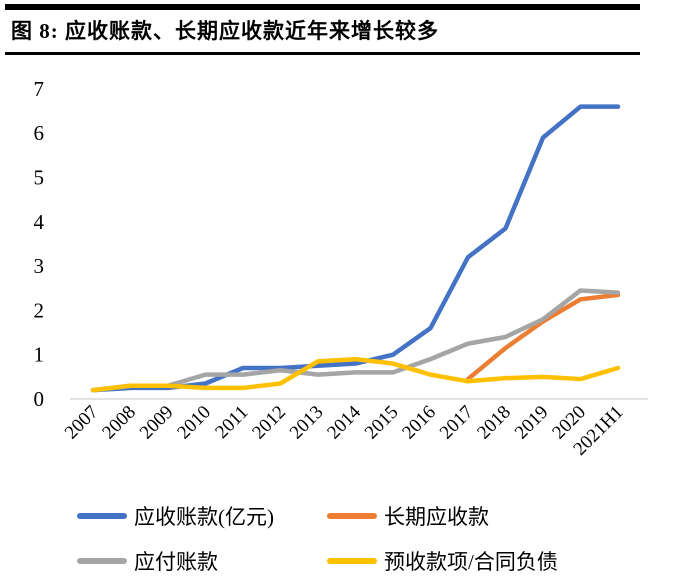  What do you see at coordinates (436, 517) in the screenshot?
I see `legend-label: 长期应收款` at bounding box center [436, 517].